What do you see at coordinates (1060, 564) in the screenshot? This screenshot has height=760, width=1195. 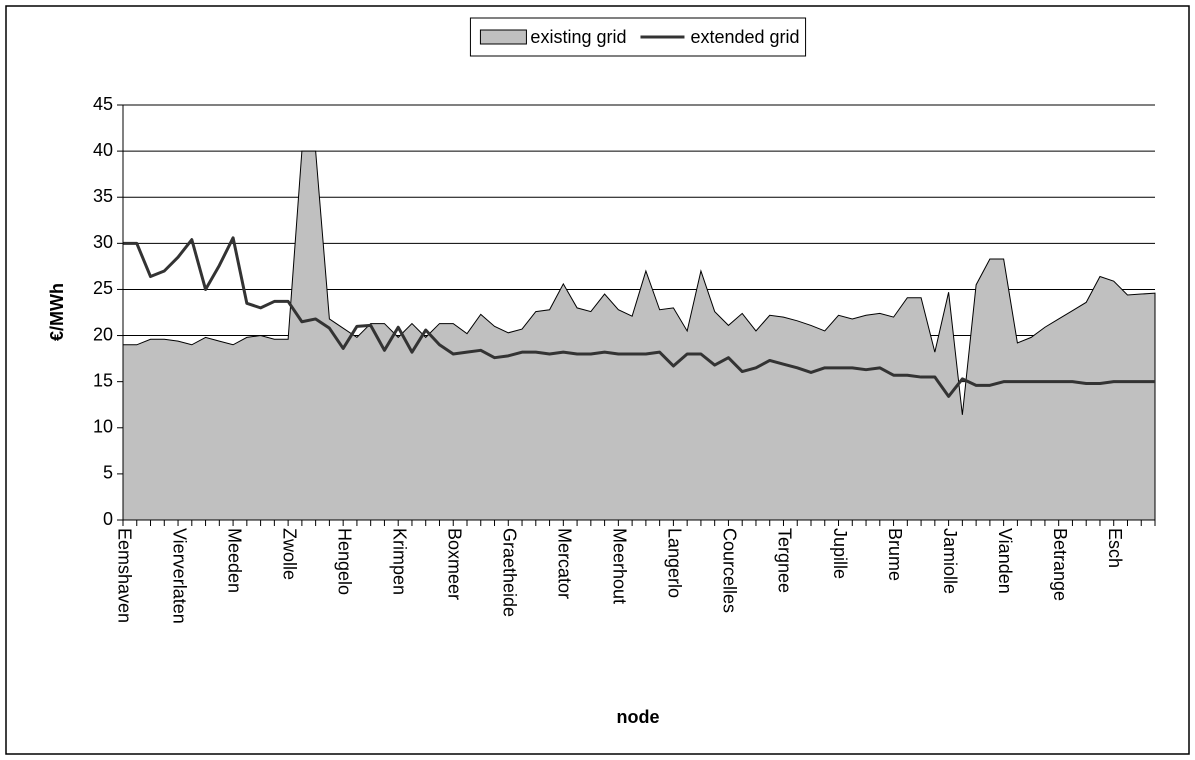 I see `x-tick-label: Betrange` at bounding box center [1060, 564].